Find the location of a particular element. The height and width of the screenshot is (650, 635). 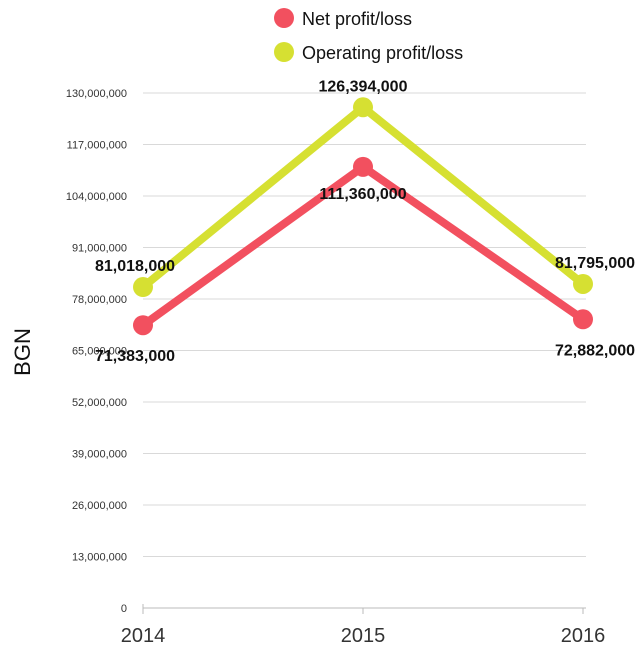

legend-label-operating: Operating profit/loss is located at coordinates (382, 53).